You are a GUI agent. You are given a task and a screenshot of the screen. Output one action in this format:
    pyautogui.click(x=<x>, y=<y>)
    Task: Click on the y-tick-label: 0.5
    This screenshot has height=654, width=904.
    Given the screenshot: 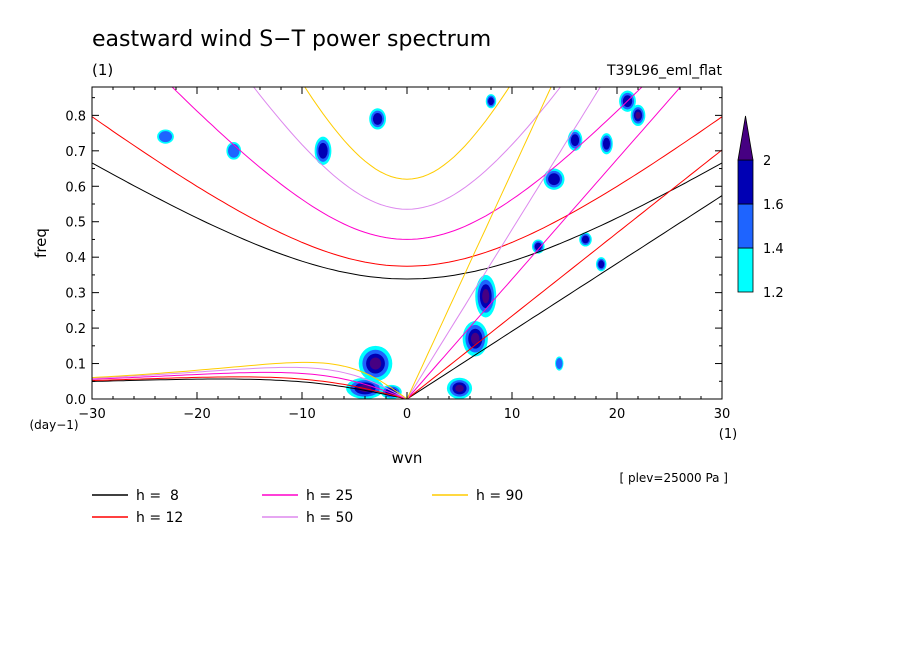 What is the action you would take?
    pyautogui.click(x=75, y=223)
    